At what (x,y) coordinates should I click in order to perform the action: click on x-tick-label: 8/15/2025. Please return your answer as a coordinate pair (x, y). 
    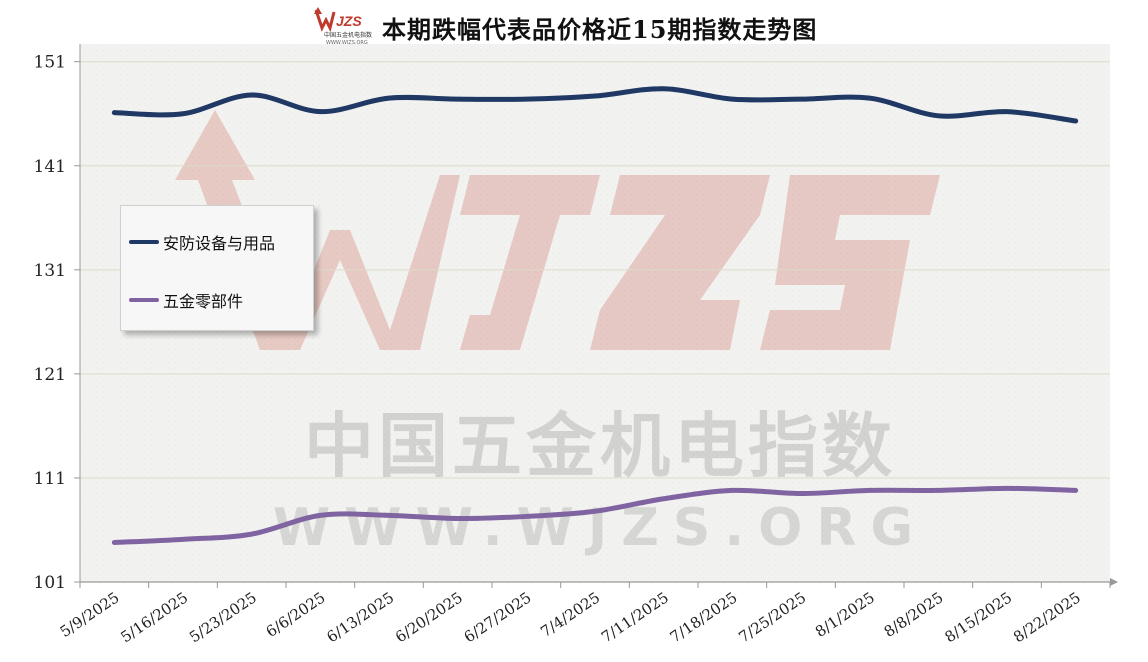
    Looking at the image, I should click on (978, 617).